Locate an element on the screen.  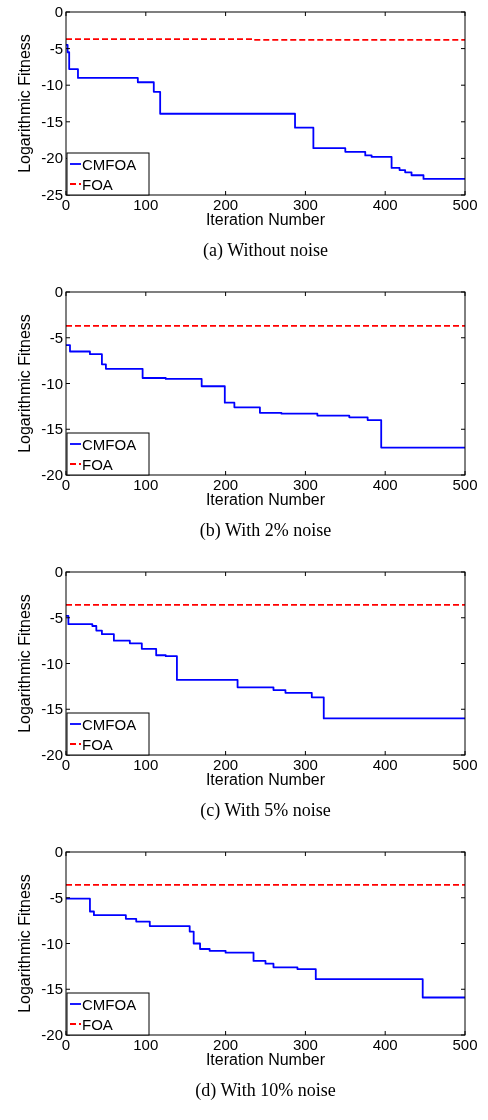
text: (c) With 5% noise is located at coordinates (265, 810).